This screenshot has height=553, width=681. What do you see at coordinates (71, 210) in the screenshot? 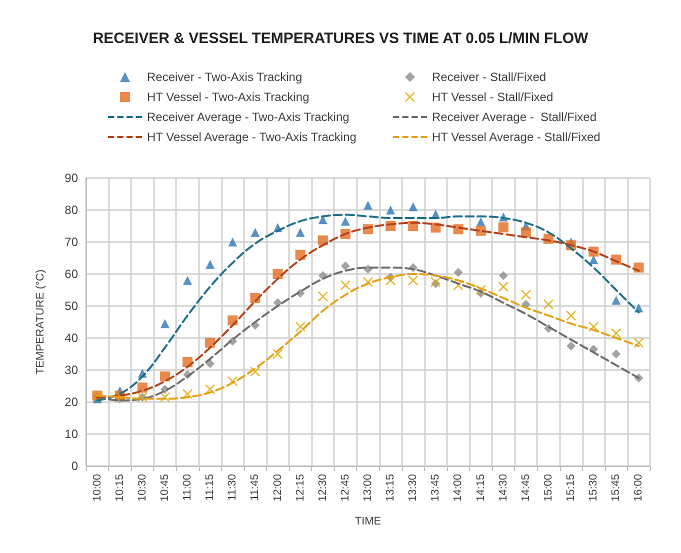
I see `y-tick-label: 80` at bounding box center [71, 210].